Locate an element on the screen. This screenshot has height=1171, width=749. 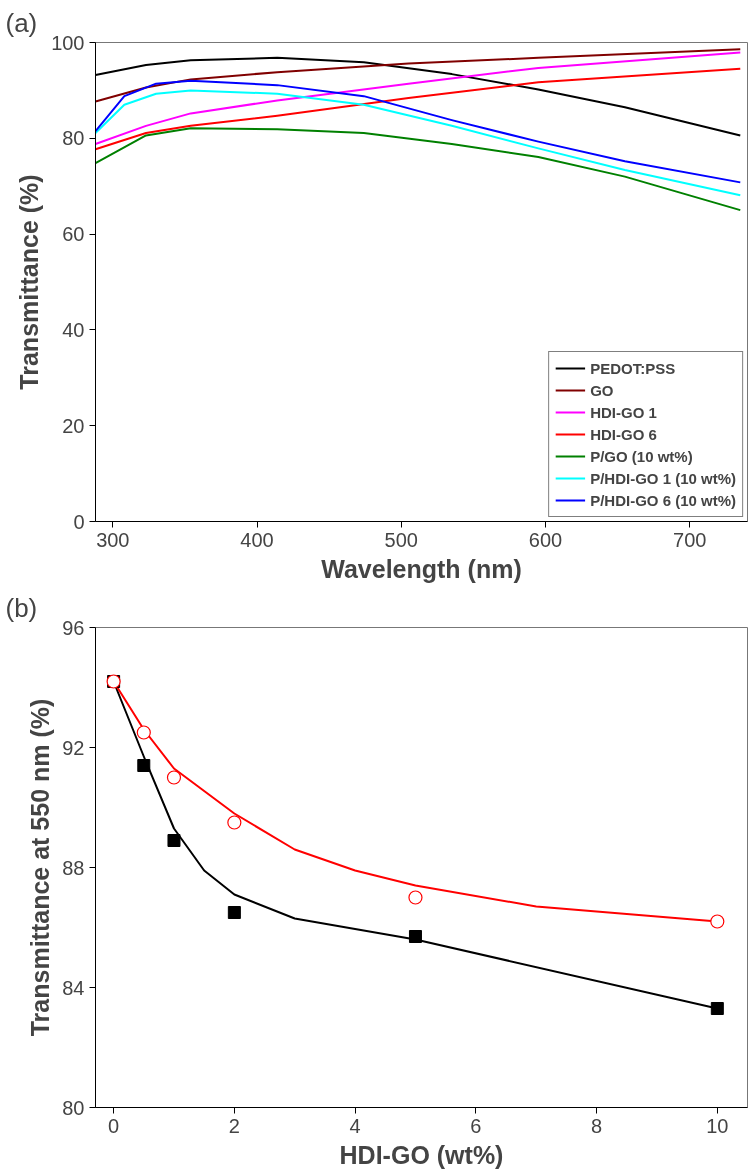
x-axis-title: Wavelength (nm) is located at coordinates (421, 568).